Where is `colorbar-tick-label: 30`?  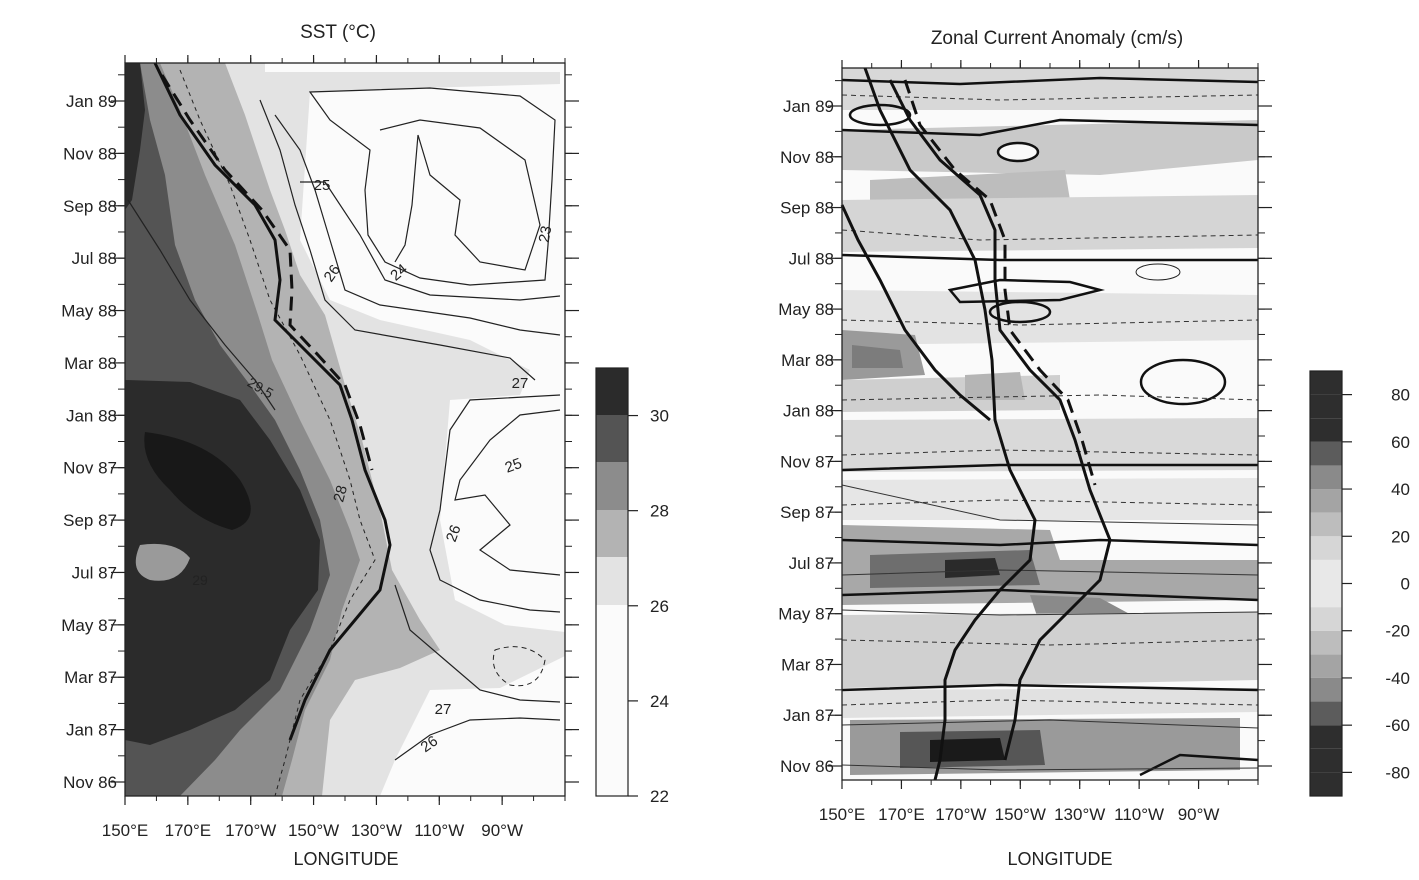
colorbar-tick-label: 30 is located at coordinates (659, 416).